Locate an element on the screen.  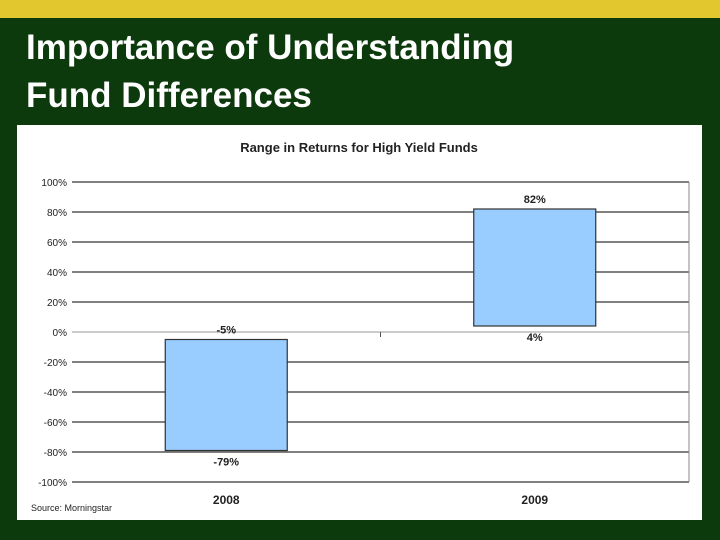
slide-title-line-1: Importance of Understanding is located at coordinates (270, 47).